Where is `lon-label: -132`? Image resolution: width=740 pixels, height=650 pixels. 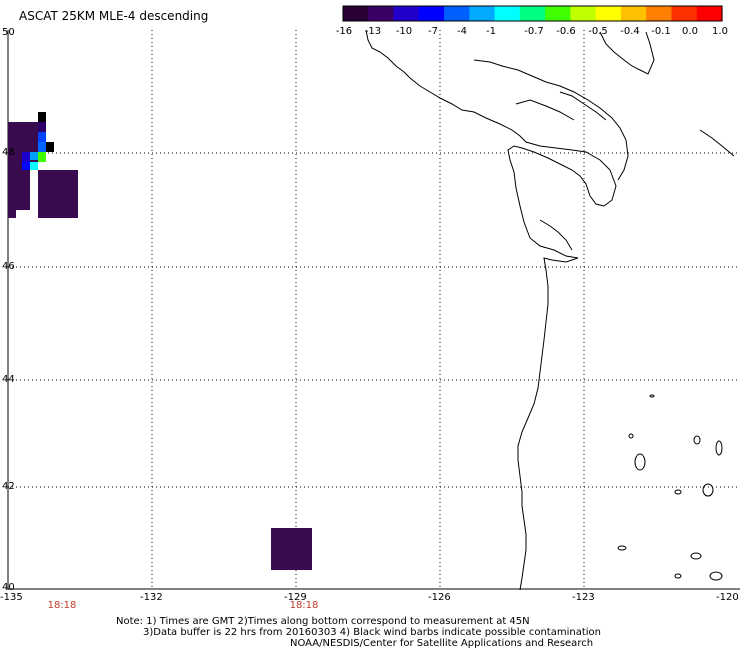
lon-label: -132 is located at coordinates (151, 597).